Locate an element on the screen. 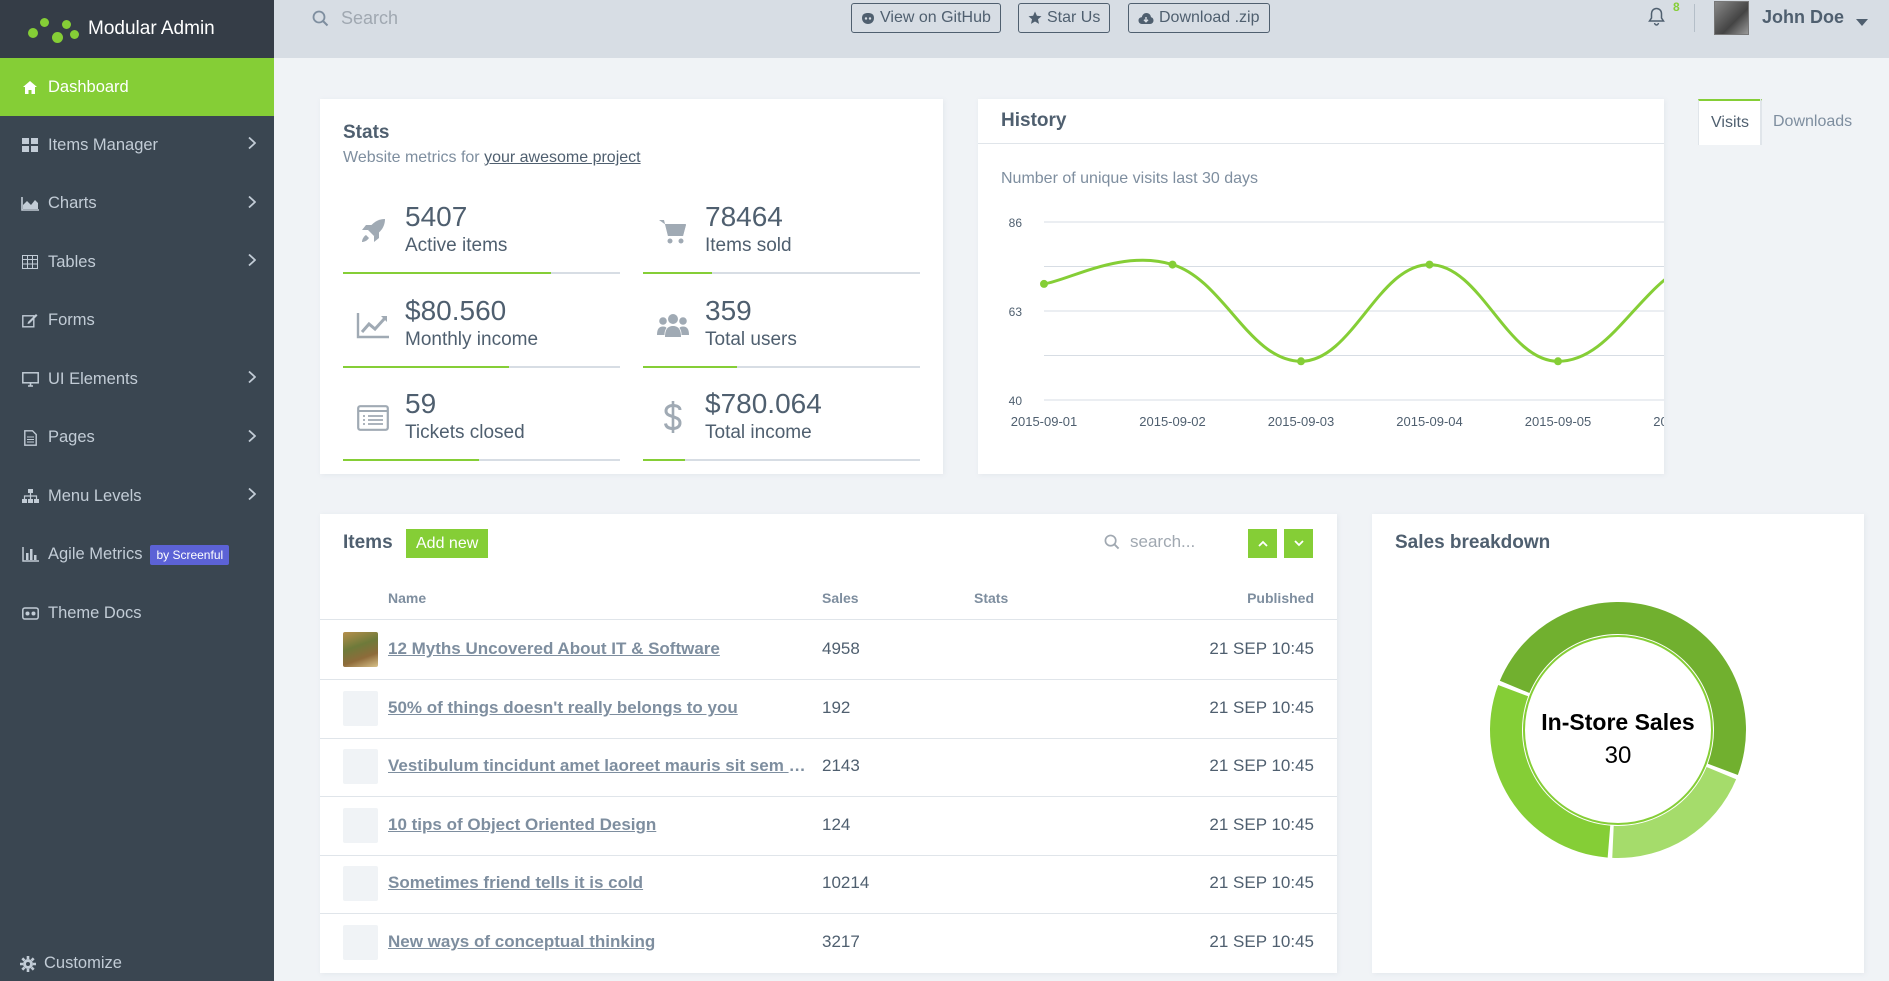  tab-visits: Visits is located at coordinates (1730, 122).